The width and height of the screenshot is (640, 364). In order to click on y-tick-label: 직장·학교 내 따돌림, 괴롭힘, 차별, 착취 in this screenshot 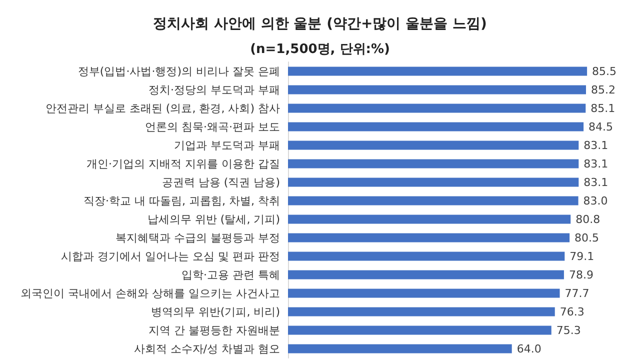, I will do `click(182, 201)`.